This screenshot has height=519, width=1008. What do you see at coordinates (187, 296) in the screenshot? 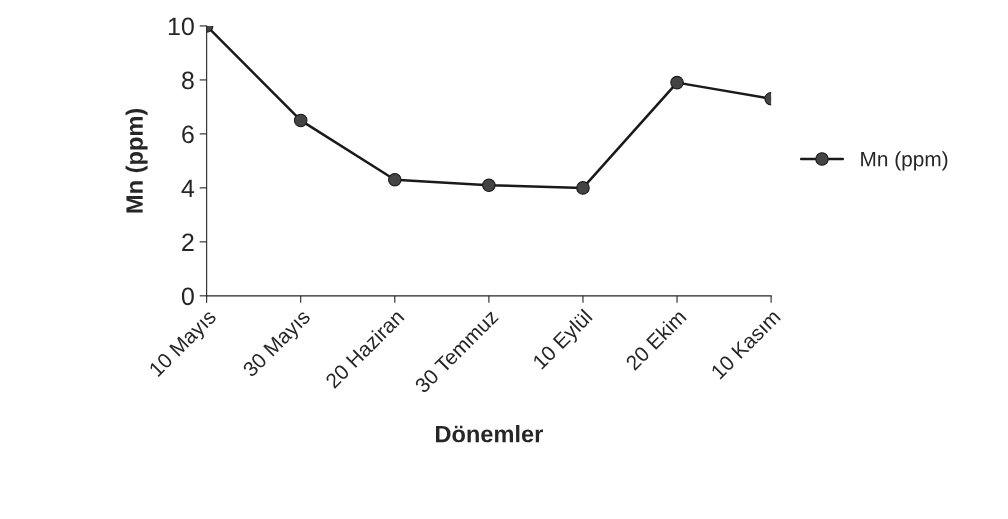
I see `y-tick-label: 0` at bounding box center [187, 296].